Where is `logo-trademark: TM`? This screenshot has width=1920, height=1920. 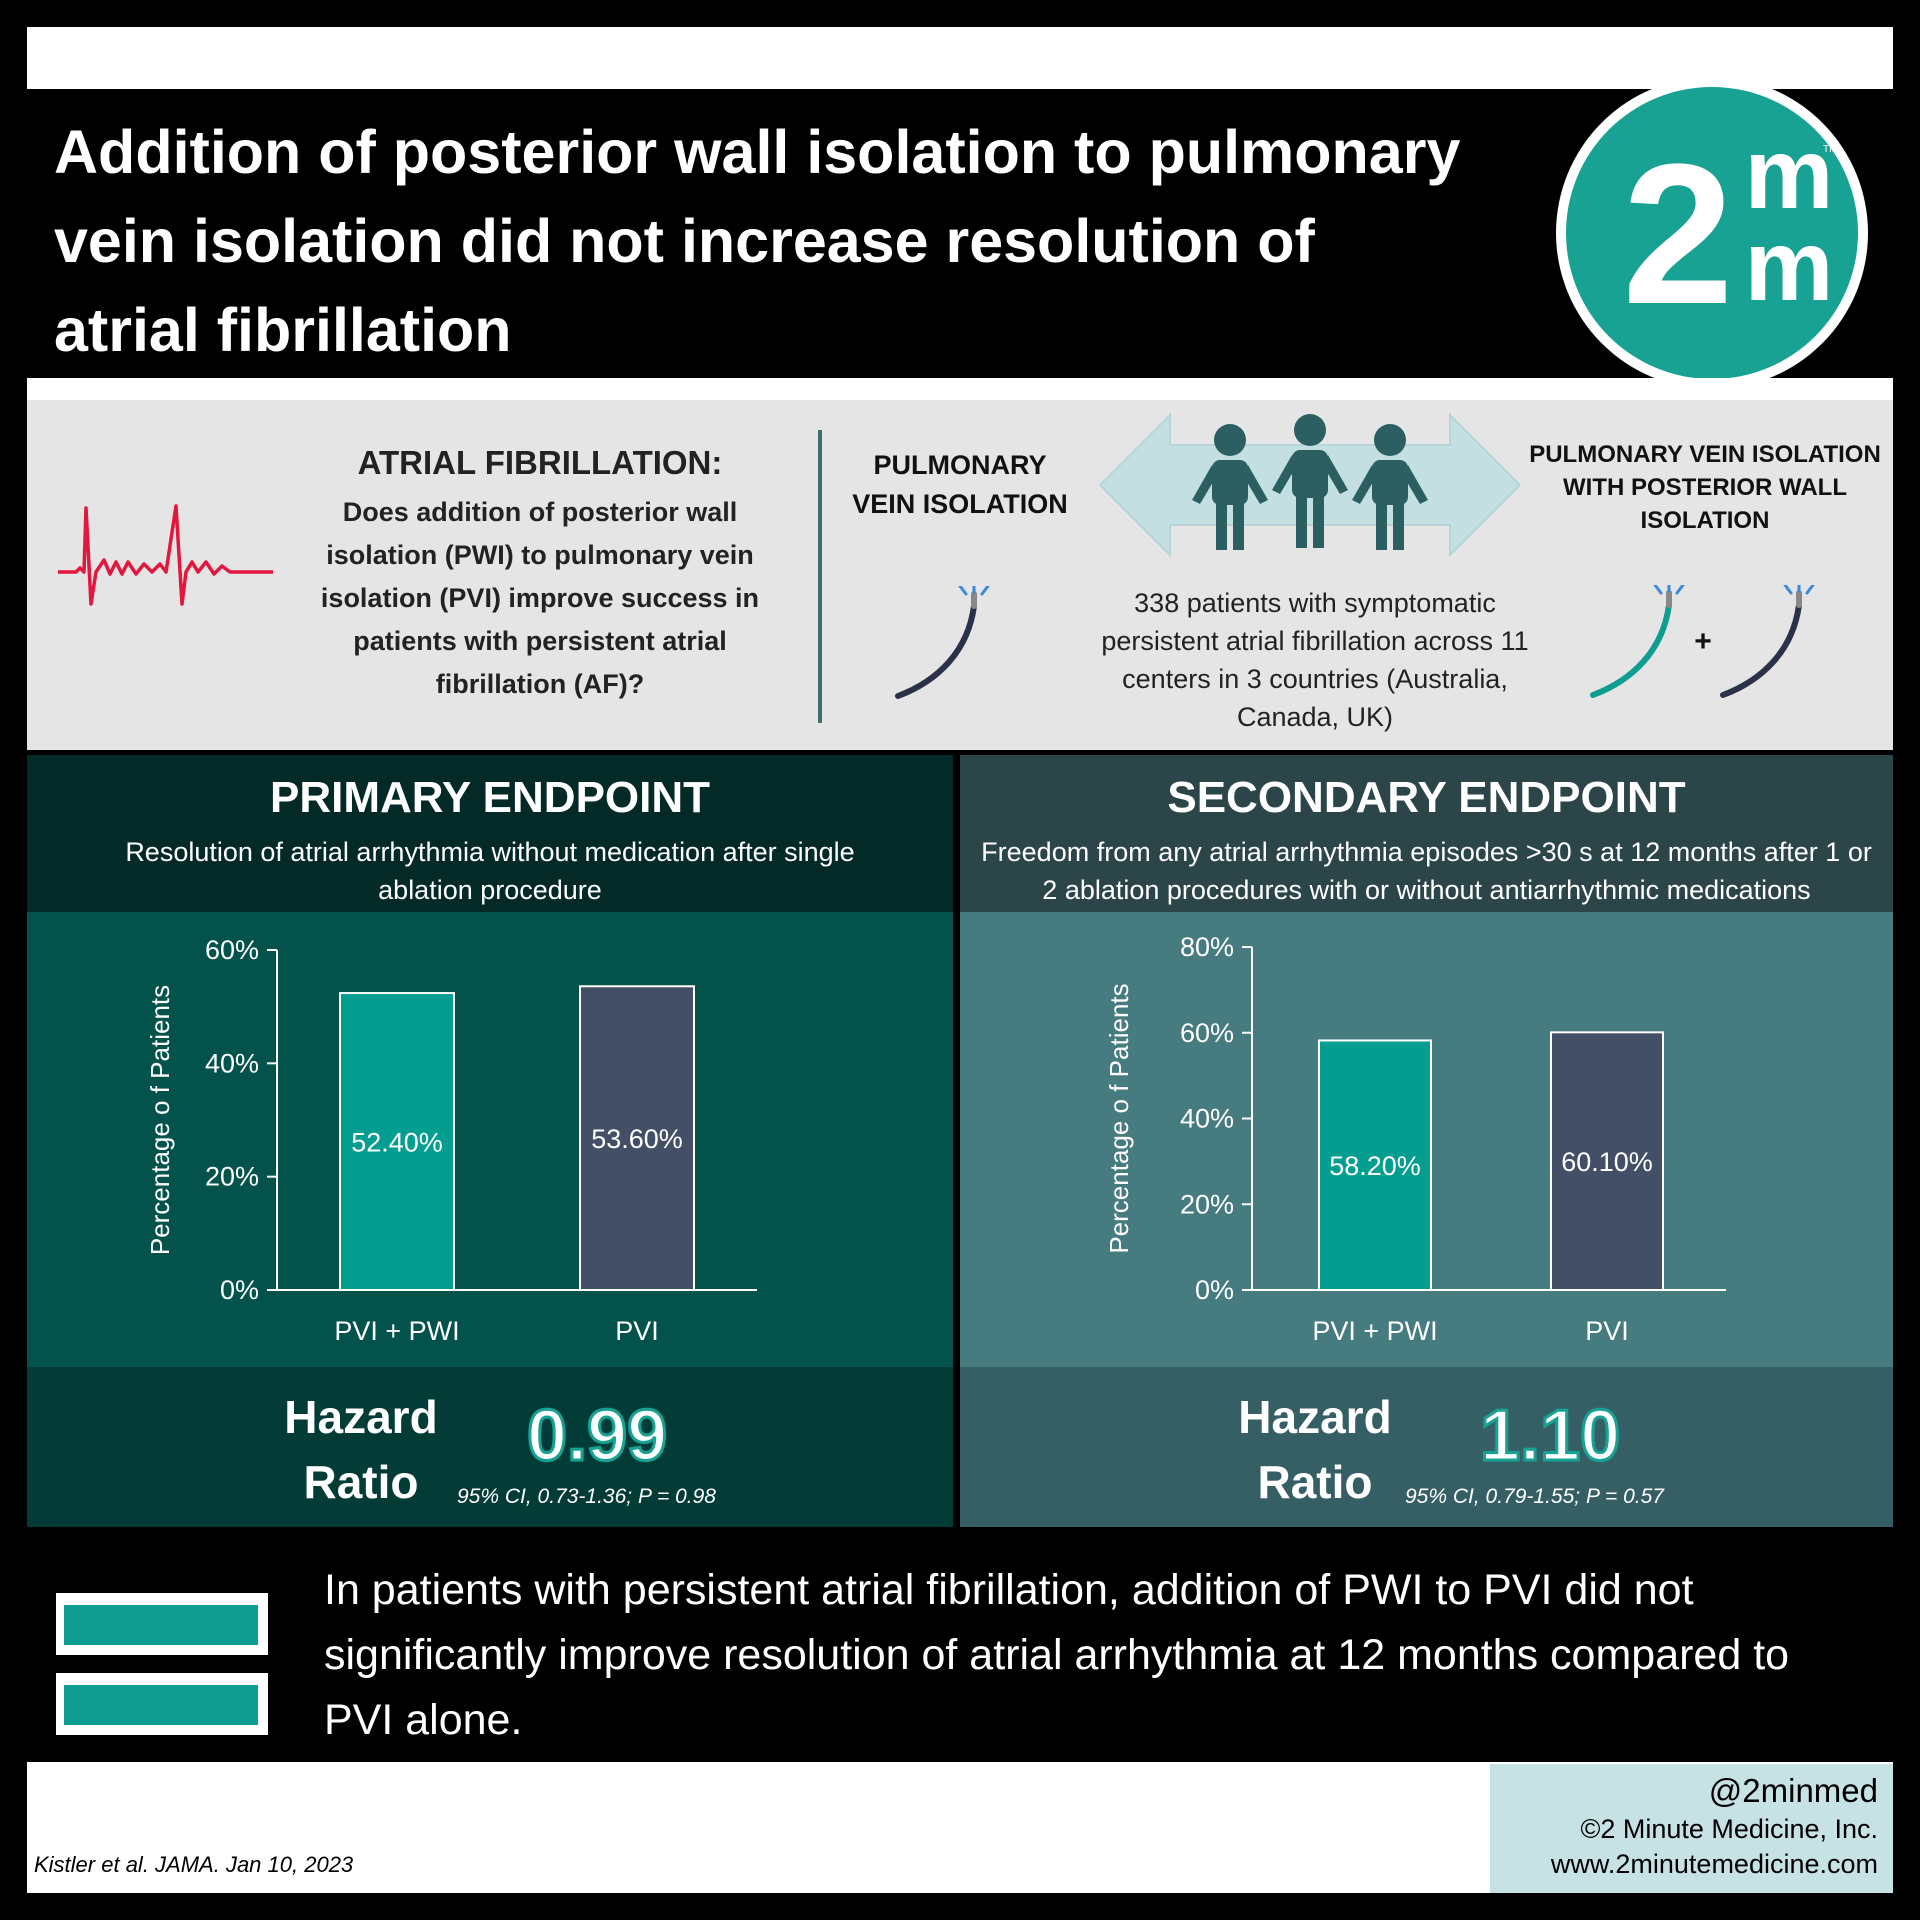
logo-trademark: TM is located at coordinates (1830, 149).